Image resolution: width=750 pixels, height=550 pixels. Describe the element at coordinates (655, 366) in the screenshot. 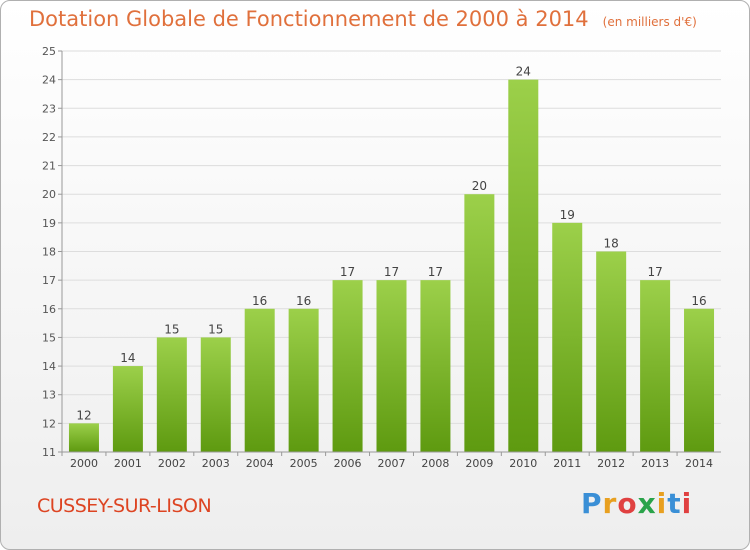

I see `bar-2013` at that location.